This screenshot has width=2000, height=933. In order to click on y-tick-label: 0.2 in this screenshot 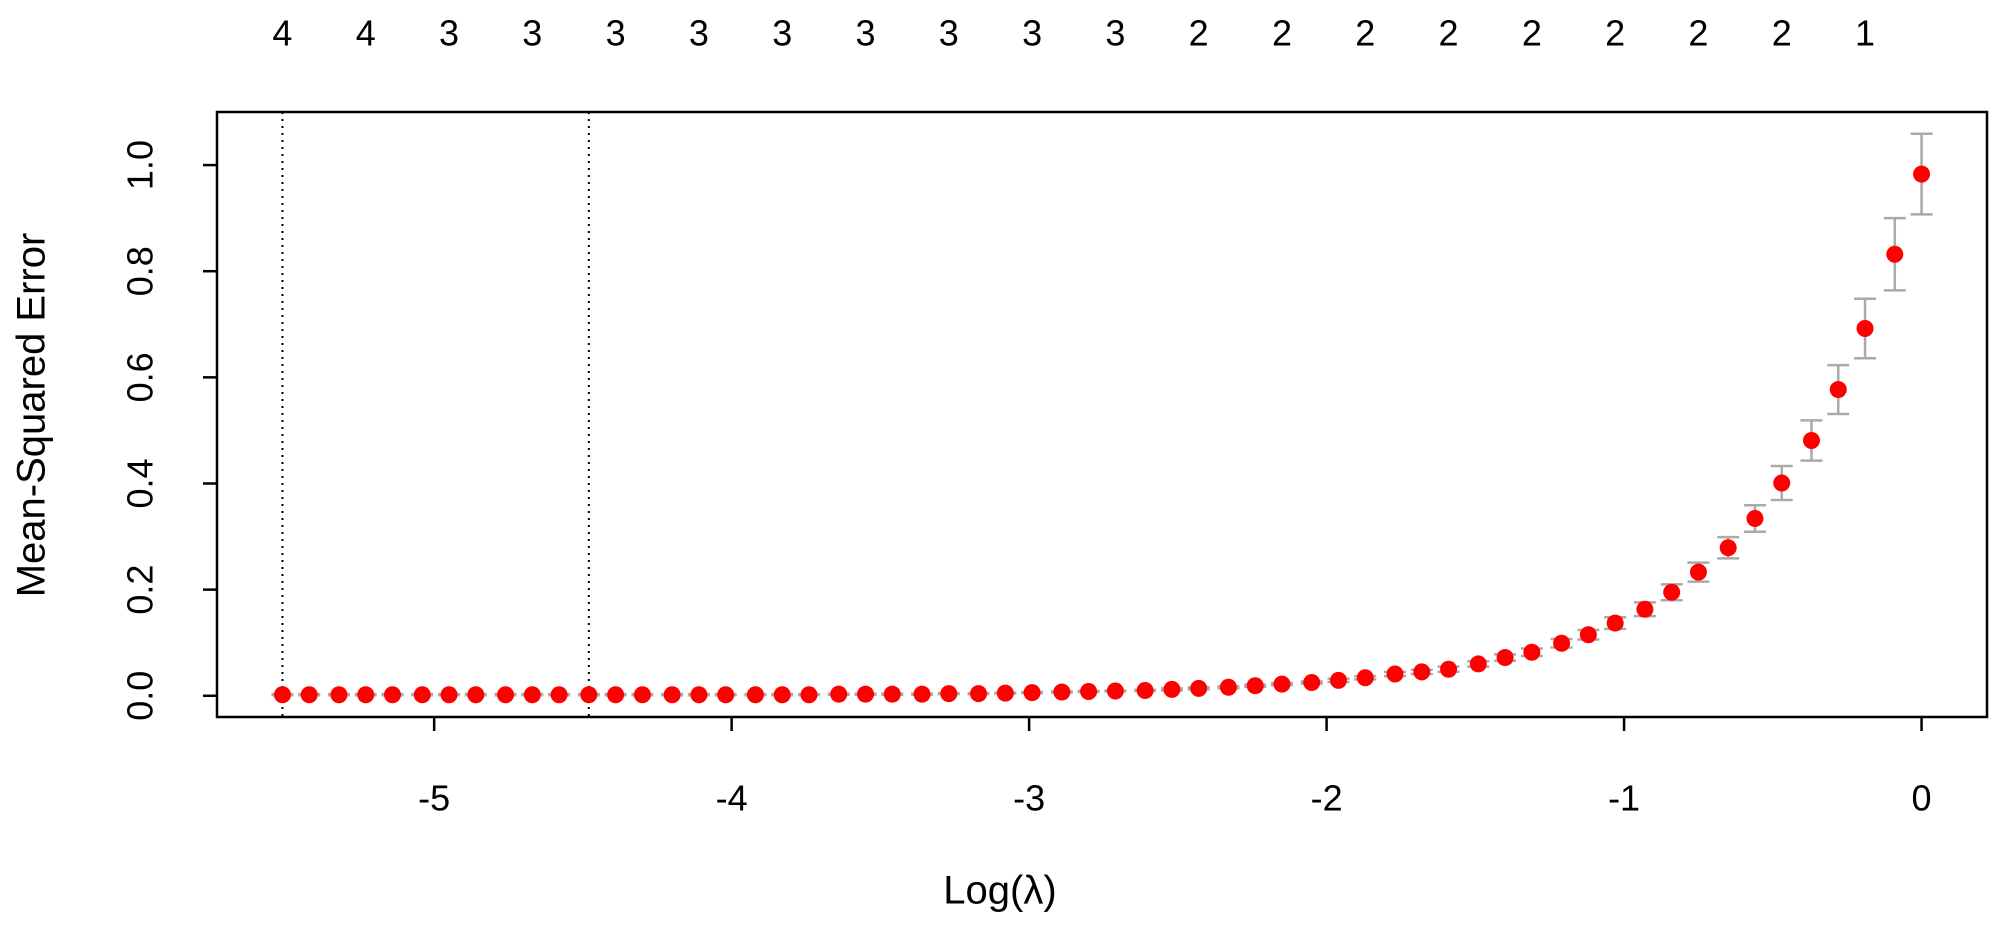, I will do `click(140, 590)`.